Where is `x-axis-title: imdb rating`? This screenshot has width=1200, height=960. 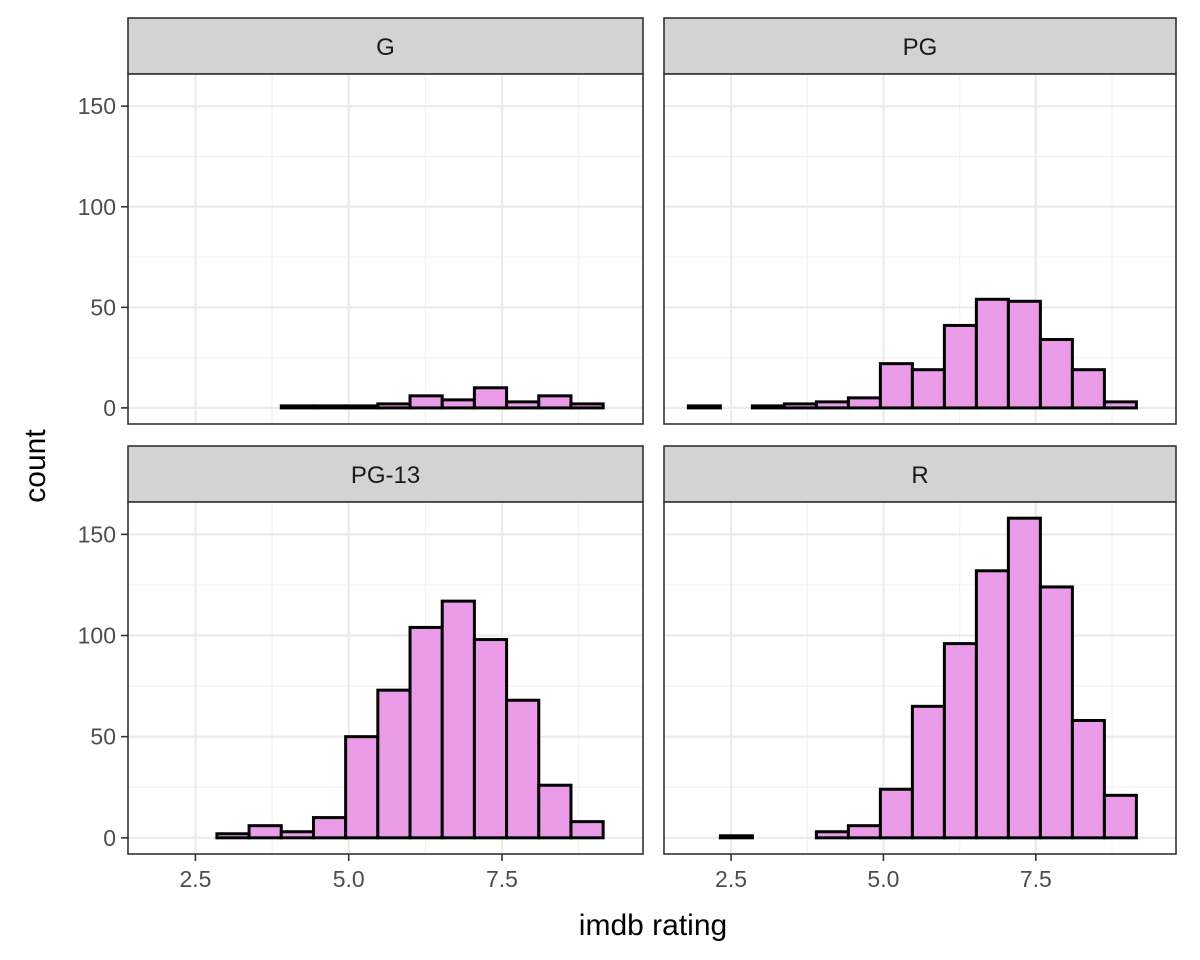 x-axis-title: imdb rating is located at coordinates (653, 925).